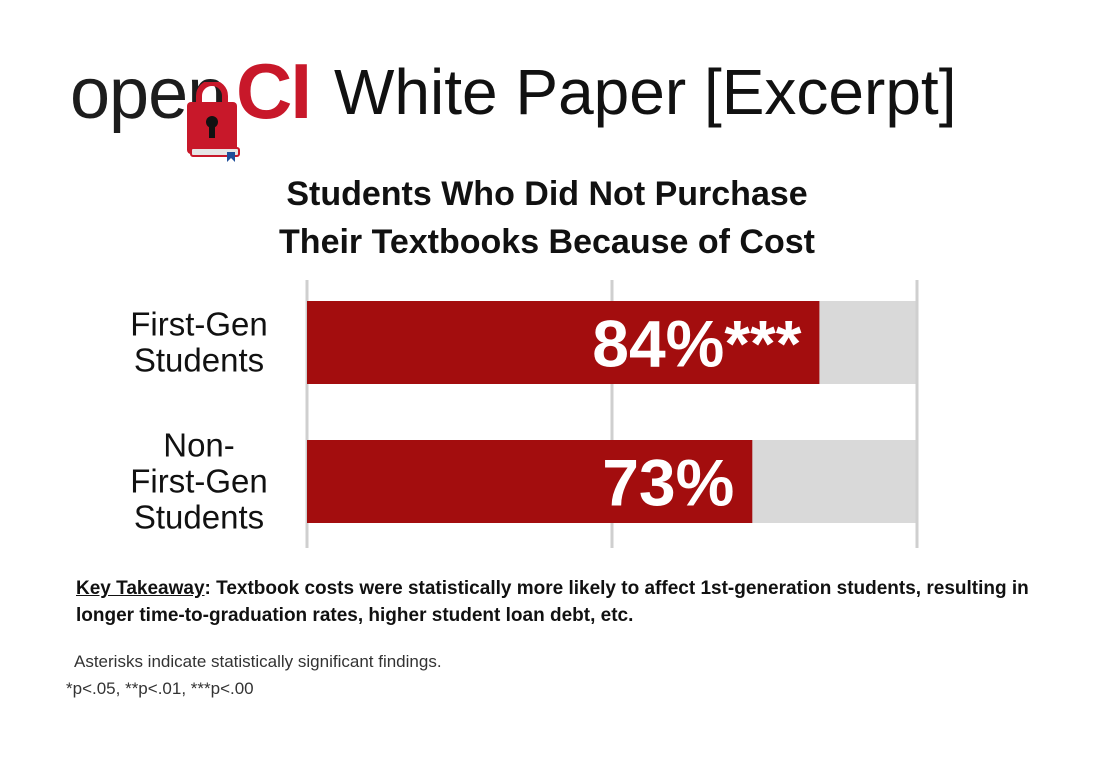 Image resolution: width=1094 pixels, height=762 pixels. Describe the element at coordinates (160, 688) in the screenshot. I see `p-value-legend: *p<.05, **p<.01, ***p<.00` at that location.